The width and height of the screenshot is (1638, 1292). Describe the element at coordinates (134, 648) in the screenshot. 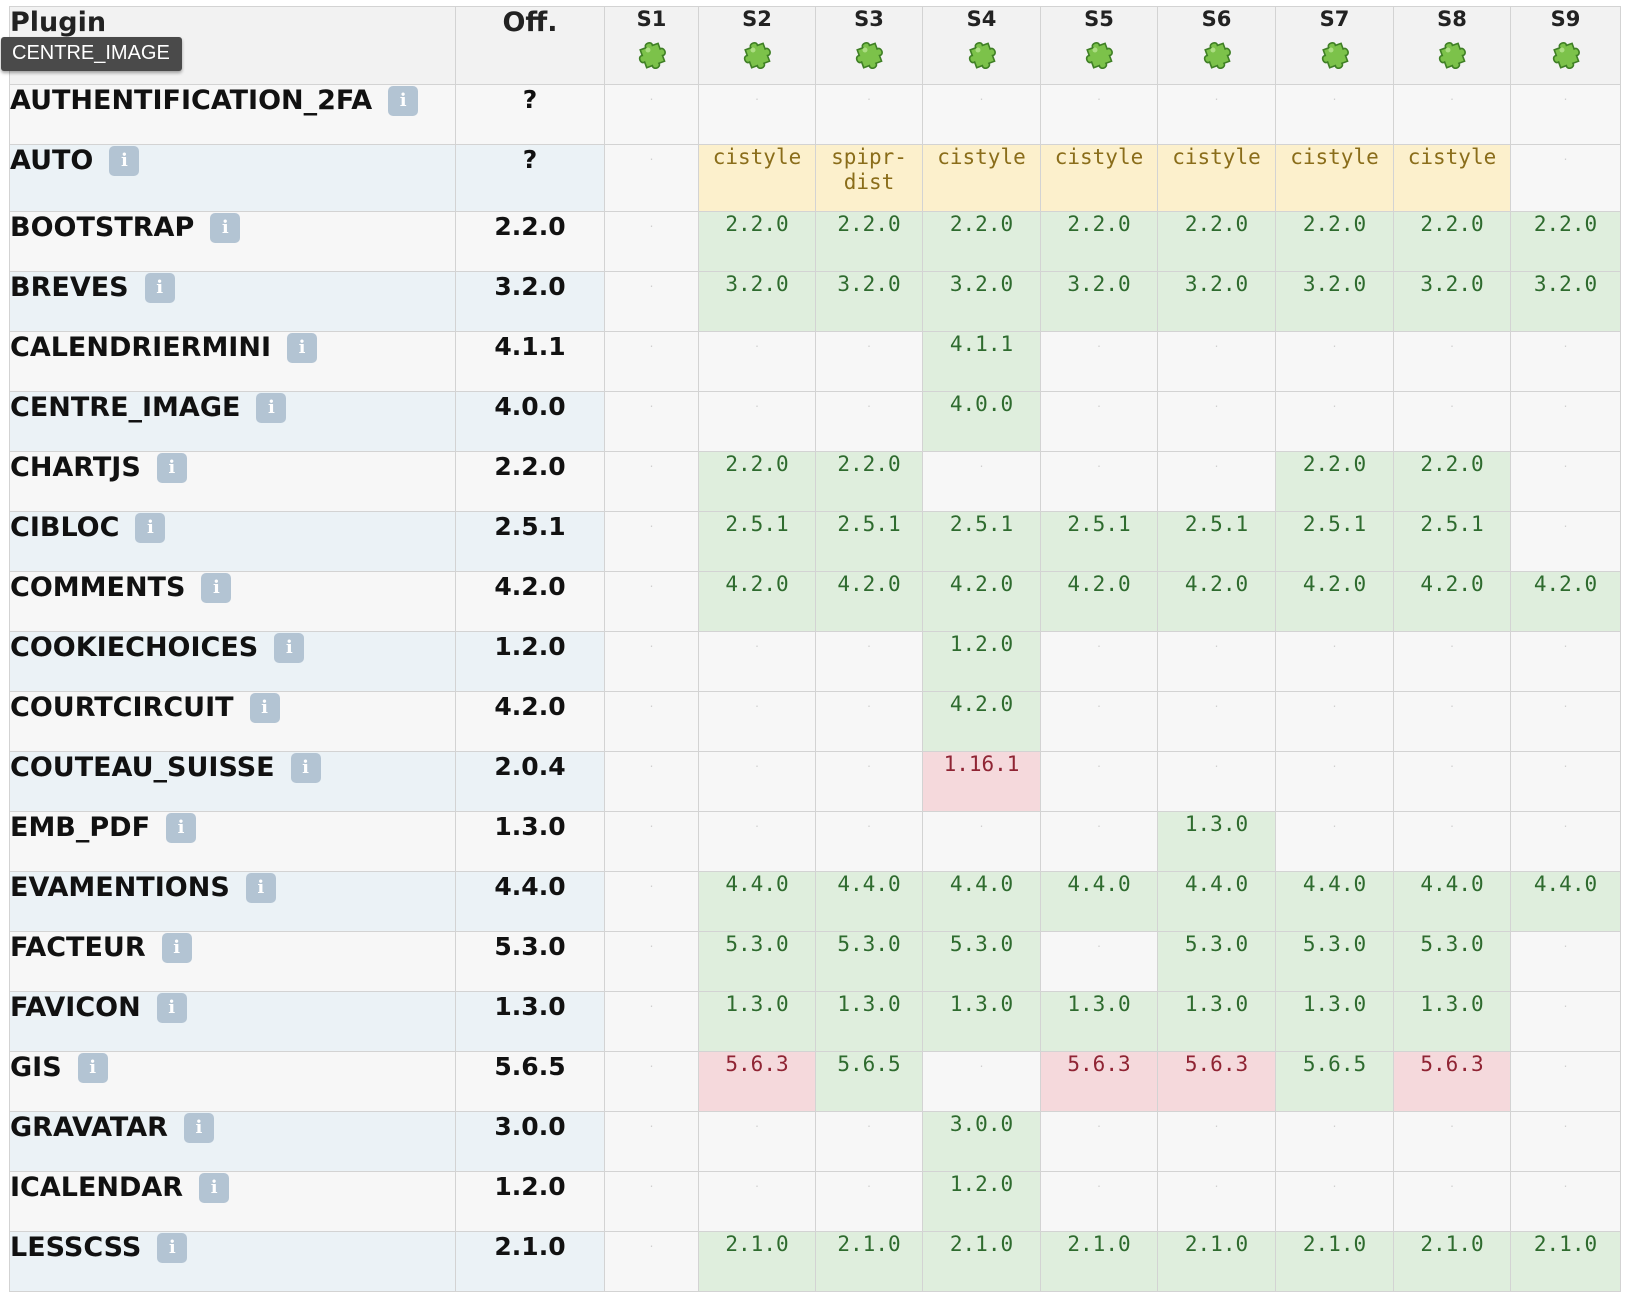

I see `plugin-name: COOKIECHOICES` at that location.